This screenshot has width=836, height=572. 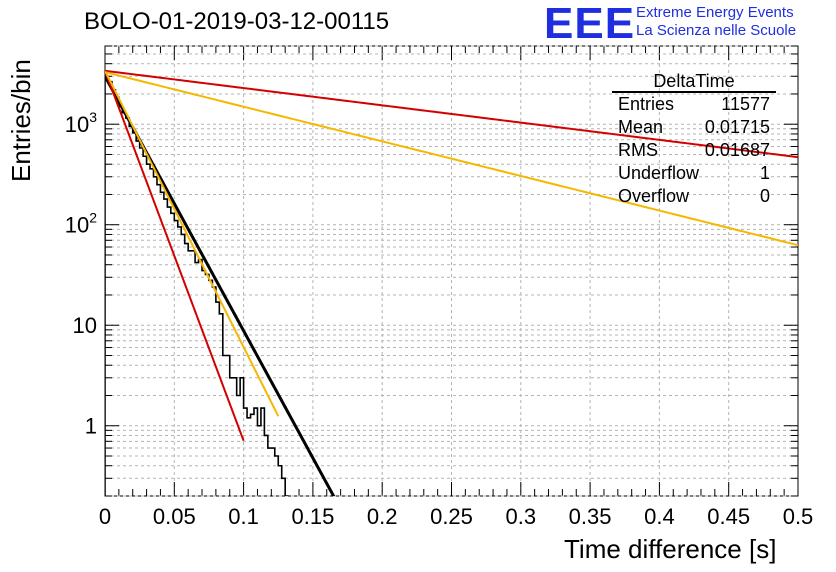 What do you see at coordinates (93, 218) in the screenshot?
I see `y-tick-exponent: 2` at bounding box center [93, 218].